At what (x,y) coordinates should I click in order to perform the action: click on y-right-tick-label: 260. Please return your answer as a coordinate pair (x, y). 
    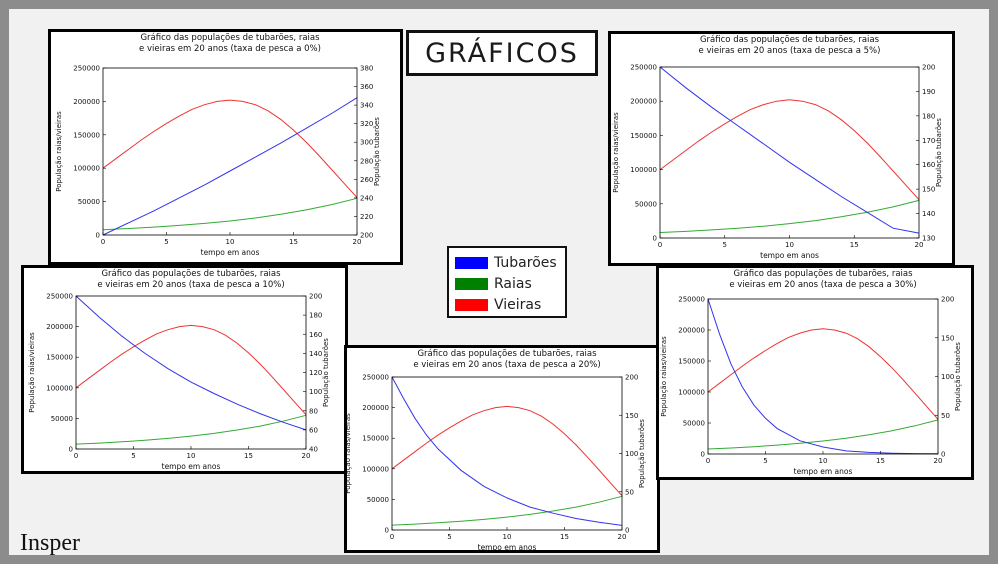
    Looking at the image, I should click on (366, 180).